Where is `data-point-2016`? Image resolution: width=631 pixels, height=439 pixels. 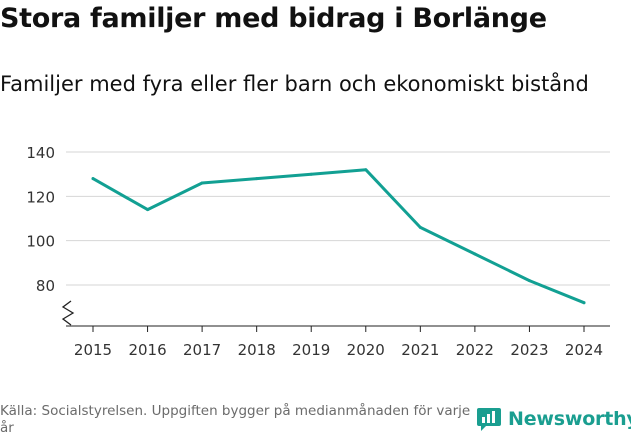
data-point-2016 is located at coordinates (148, 210).